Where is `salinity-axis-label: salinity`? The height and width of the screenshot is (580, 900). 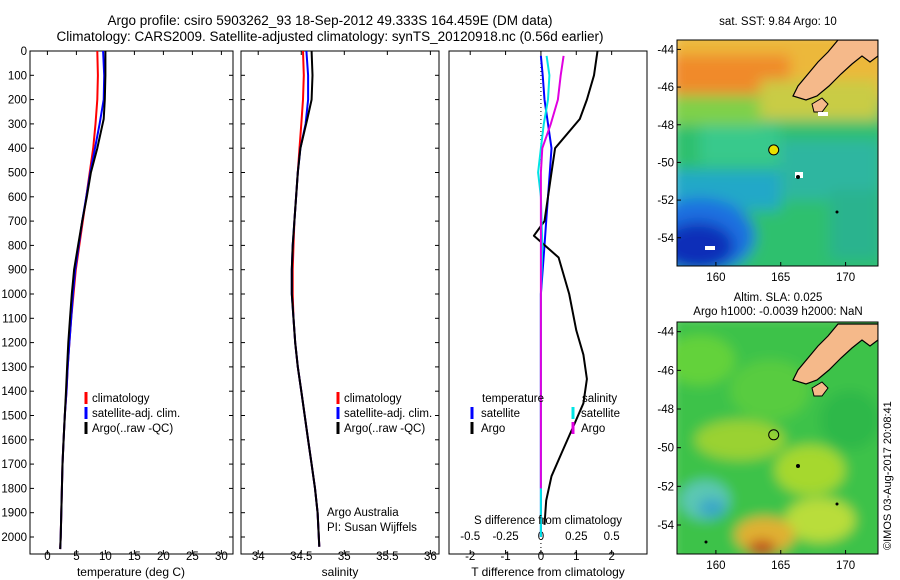 salinity-axis-label: salinity is located at coordinates (340, 572).